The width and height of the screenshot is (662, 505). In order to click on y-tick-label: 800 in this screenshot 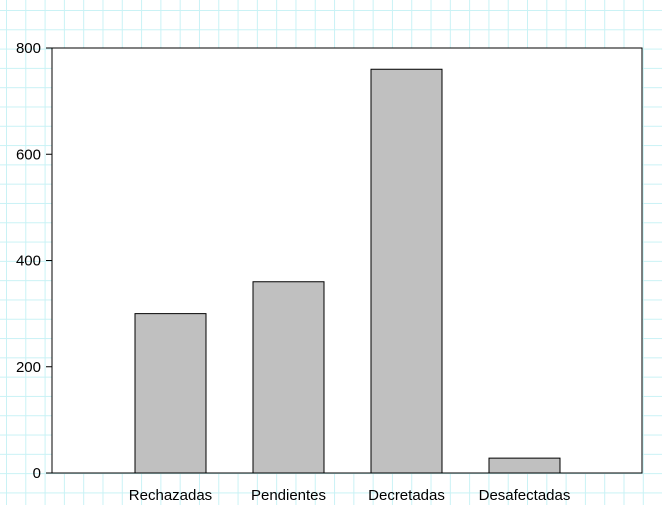, I will do `click(28, 48)`.